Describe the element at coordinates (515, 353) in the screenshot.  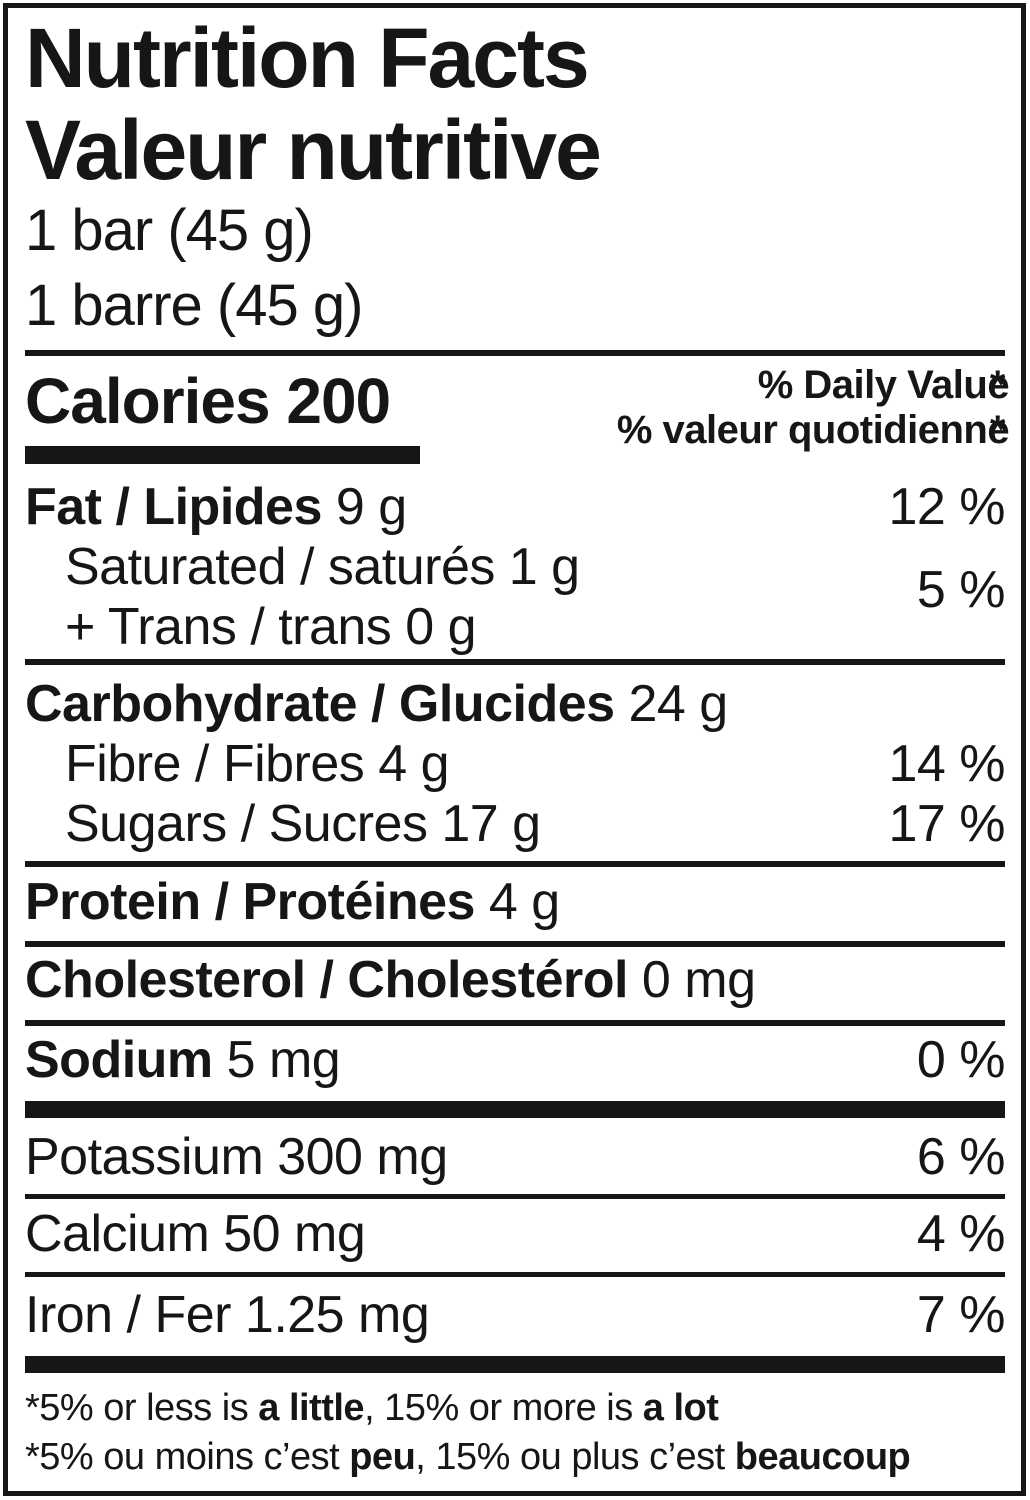
I see `rule-under-serving` at that location.